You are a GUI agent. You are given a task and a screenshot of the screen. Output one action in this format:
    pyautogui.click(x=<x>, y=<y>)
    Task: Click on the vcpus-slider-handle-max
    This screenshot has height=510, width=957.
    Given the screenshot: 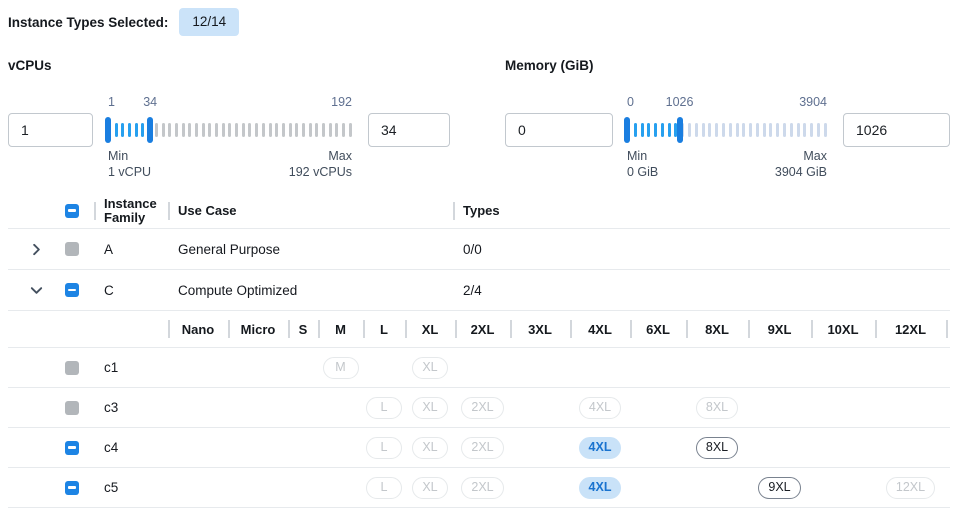 What is the action you would take?
    pyautogui.click(x=150, y=130)
    